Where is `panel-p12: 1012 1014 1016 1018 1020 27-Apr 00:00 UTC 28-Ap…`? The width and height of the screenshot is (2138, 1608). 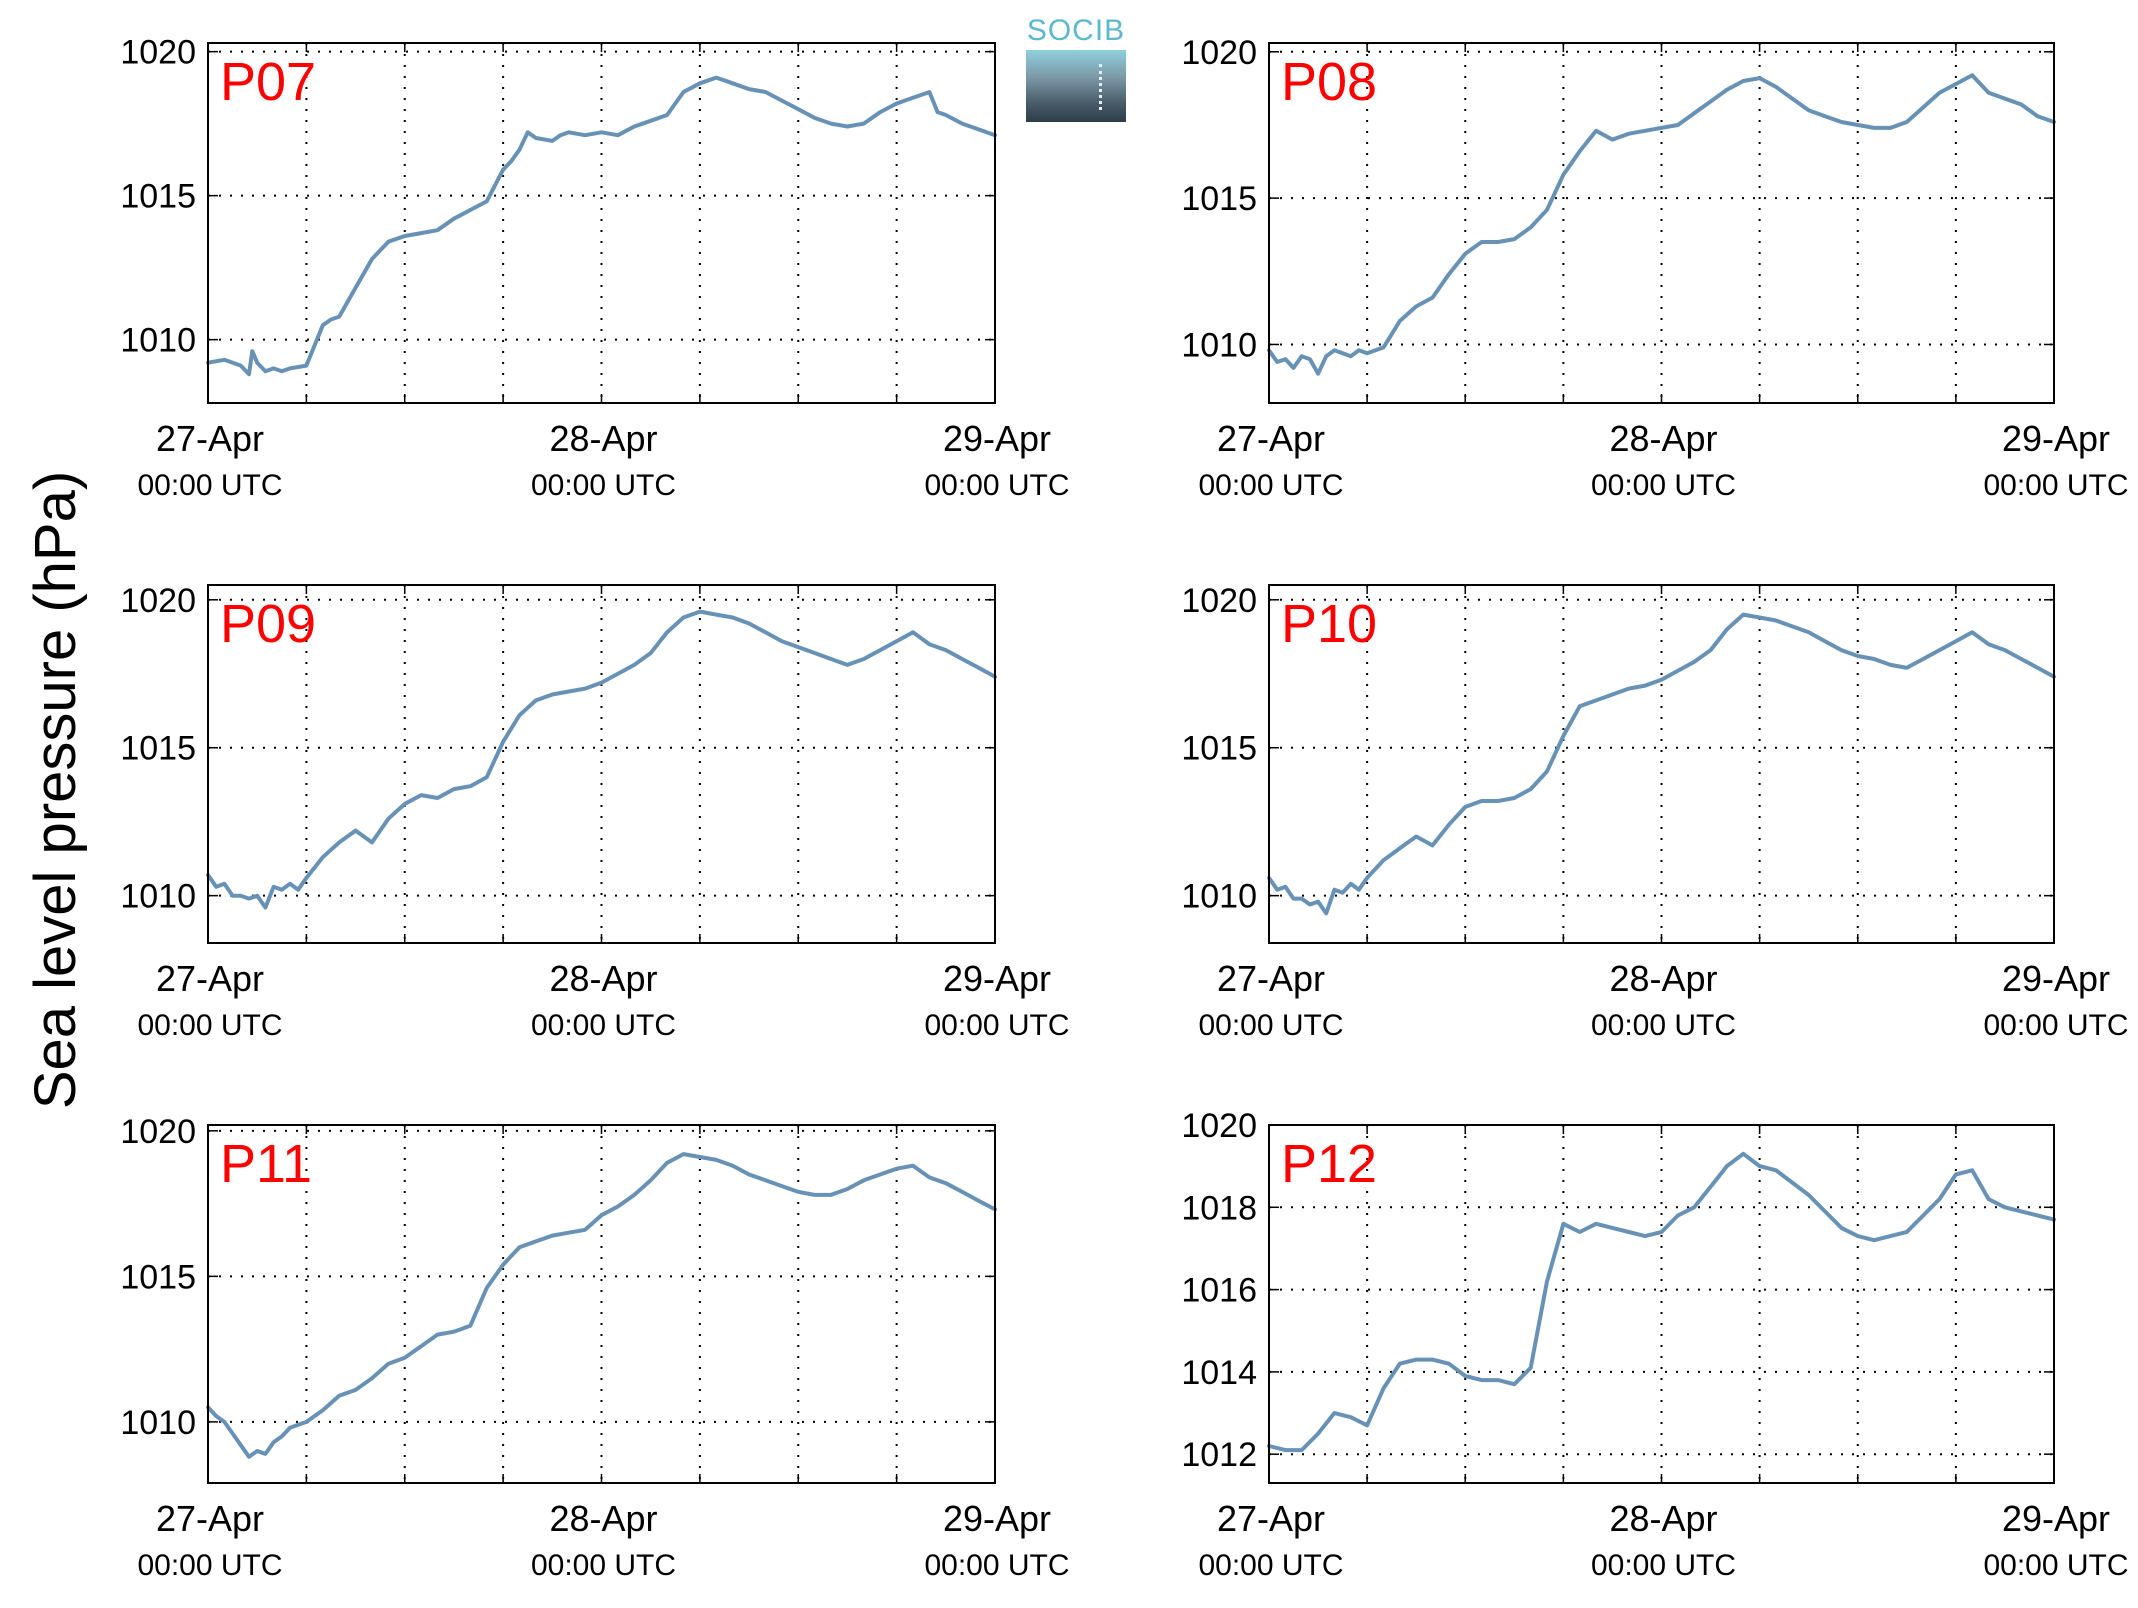 panel-p12: 1012 1014 1016 1018 1020 27-Apr 00:00 UTC 28-Ap… is located at coordinates (1654, 1344).